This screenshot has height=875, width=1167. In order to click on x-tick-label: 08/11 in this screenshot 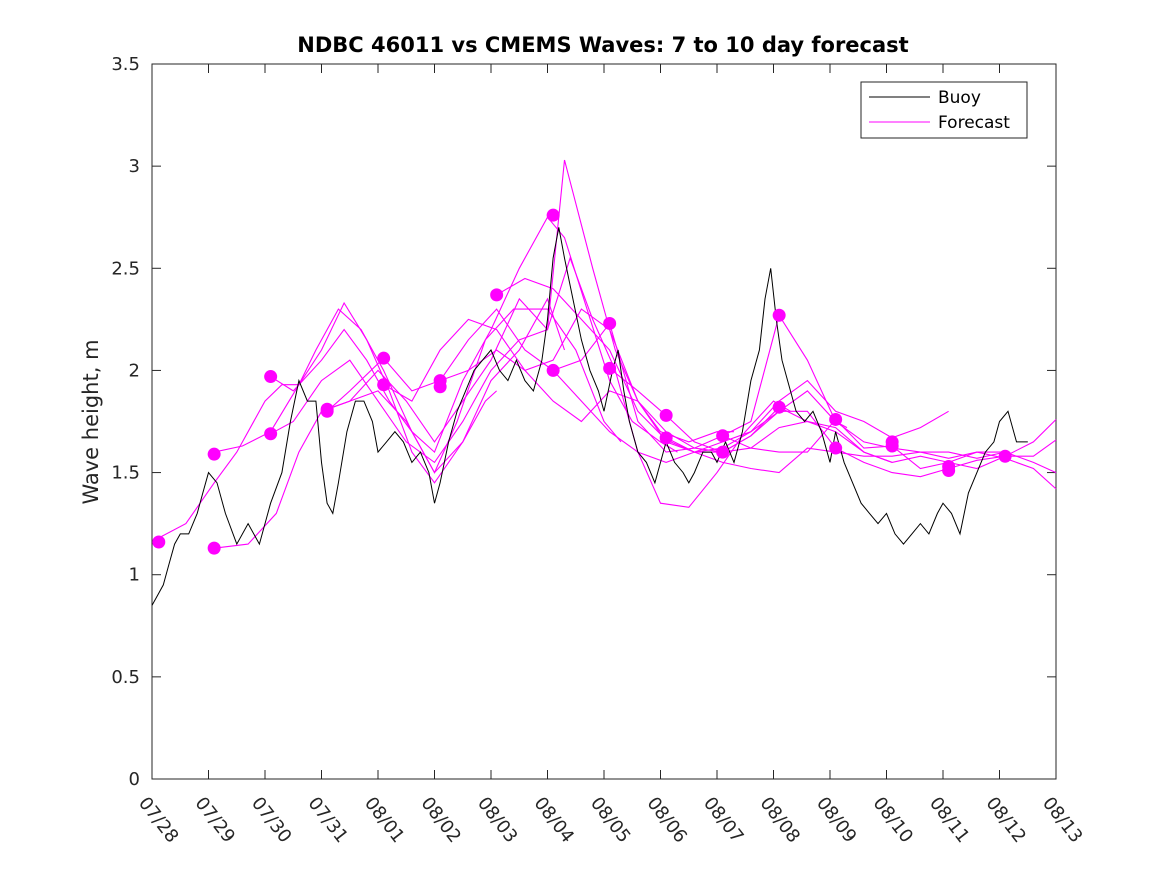, I will do `click(949, 820)`.